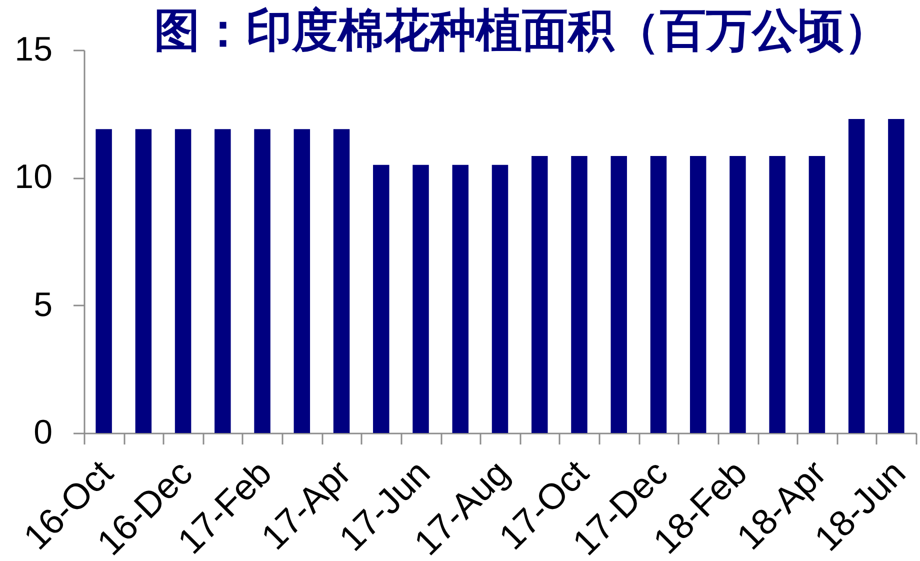 This screenshot has width=920, height=561. What do you see at coordinates (43, 433) in the screenshot?
I see `y-tick-label: 0` at bounding box center [43, 433].